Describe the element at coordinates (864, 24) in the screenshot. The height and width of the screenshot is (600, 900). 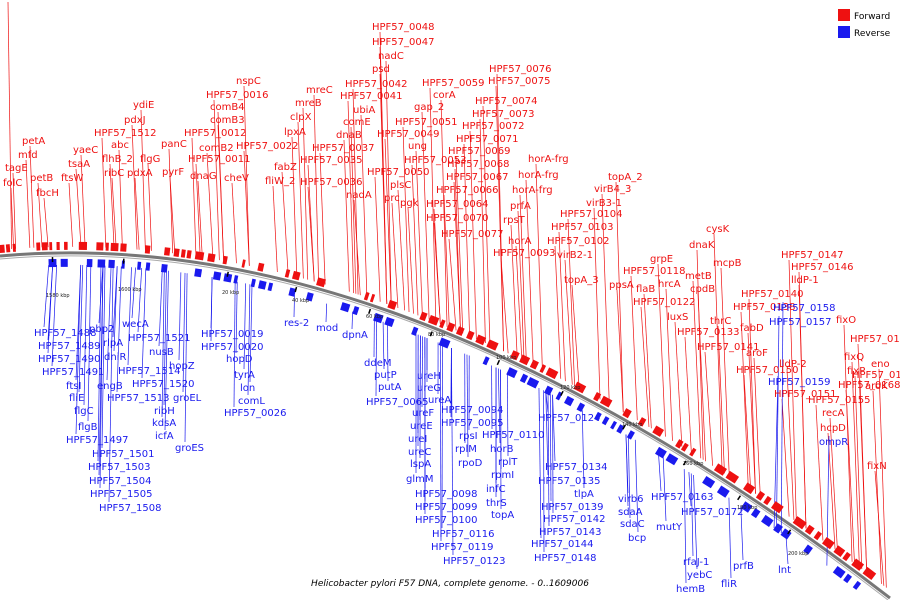
I see `legend: Forward Reverse` at that location.